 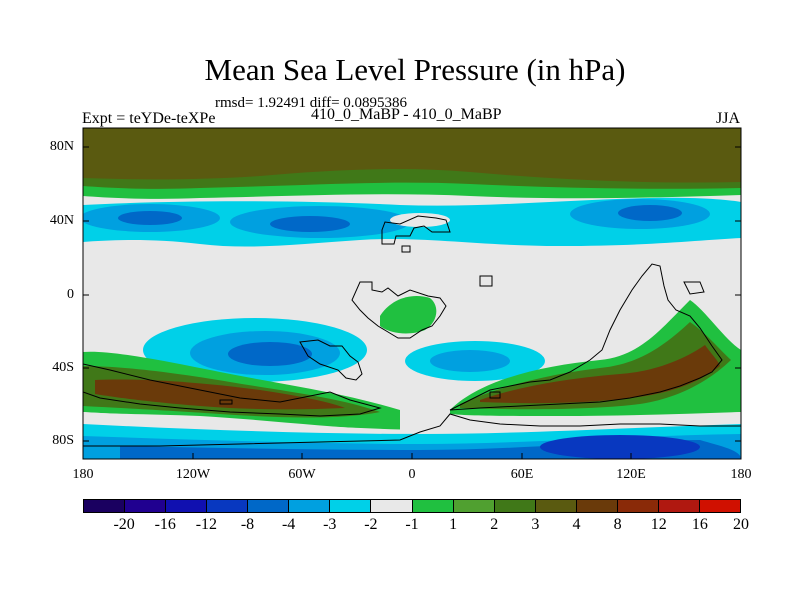 I want to click on colorbar-label-15: 20, so click(x=741, y=524).